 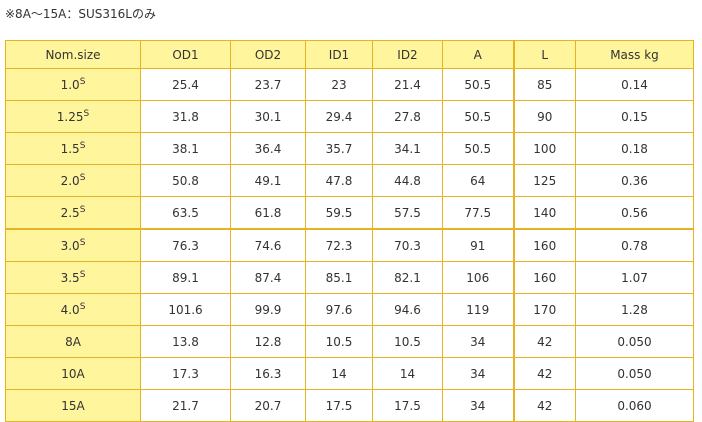 I want to click on value-cell: 97.6, so click(x=339, y=309).